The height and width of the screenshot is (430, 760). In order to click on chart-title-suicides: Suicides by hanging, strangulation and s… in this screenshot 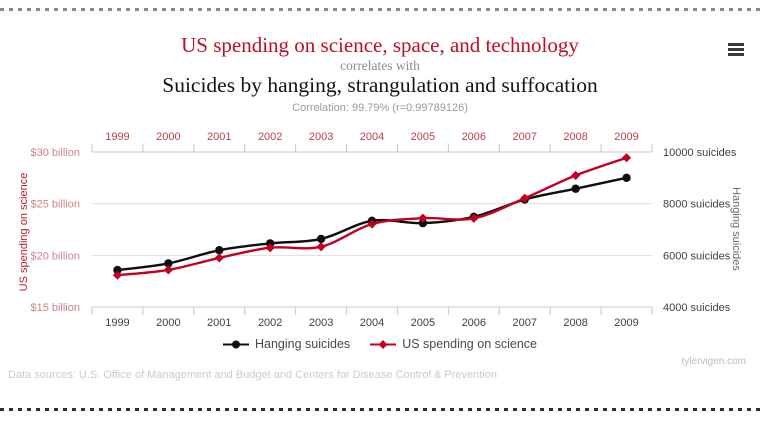, I will do `click(380, 85)`.